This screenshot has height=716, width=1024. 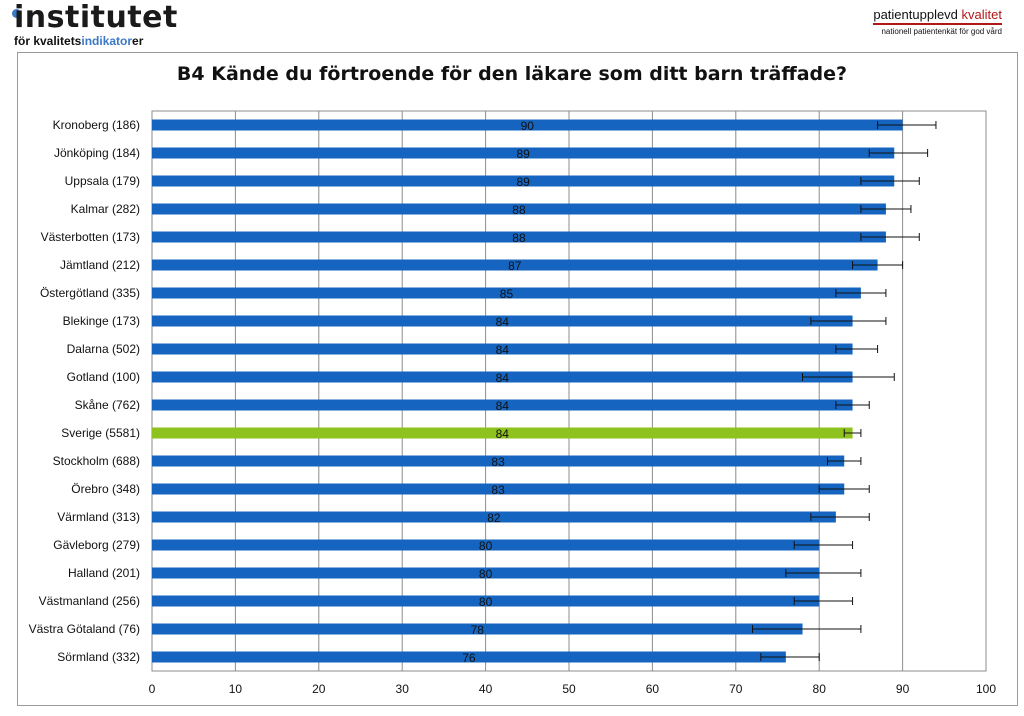 I want to click on y-category-label: Värmland (313), so click(x=98, y=517).